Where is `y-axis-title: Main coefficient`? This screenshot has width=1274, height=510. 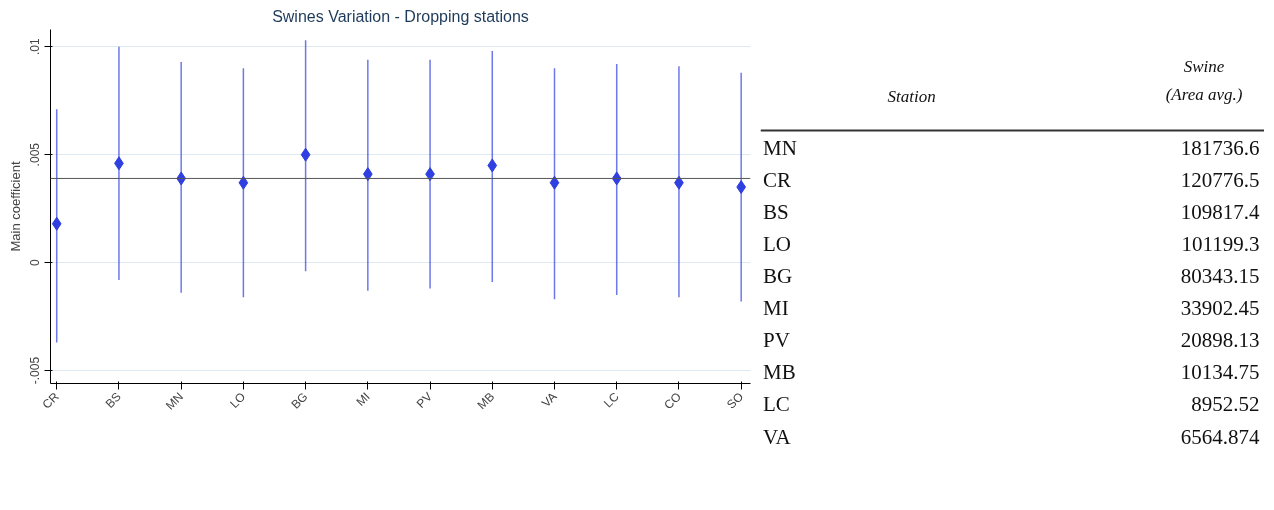 y-axis-title: Main coefficient is located at coordinates (15, 206).